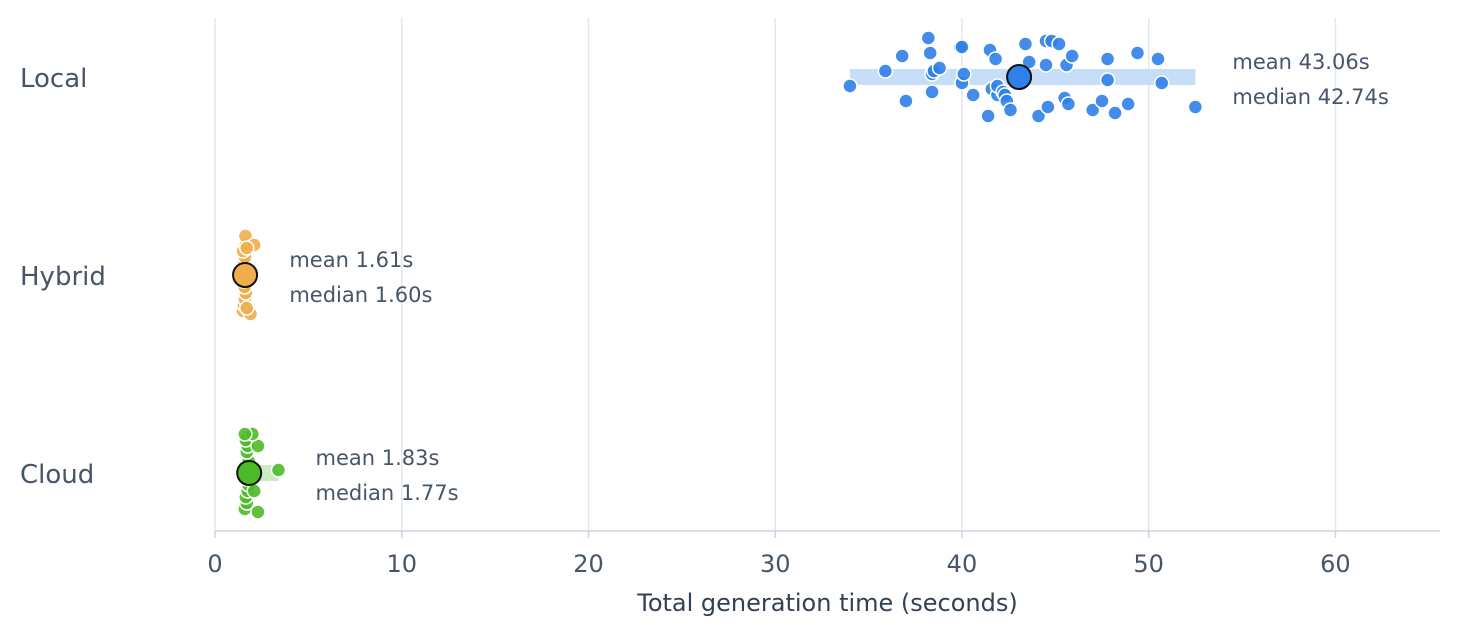  I want to click on x-tick-label: 30, so click(775, 564).